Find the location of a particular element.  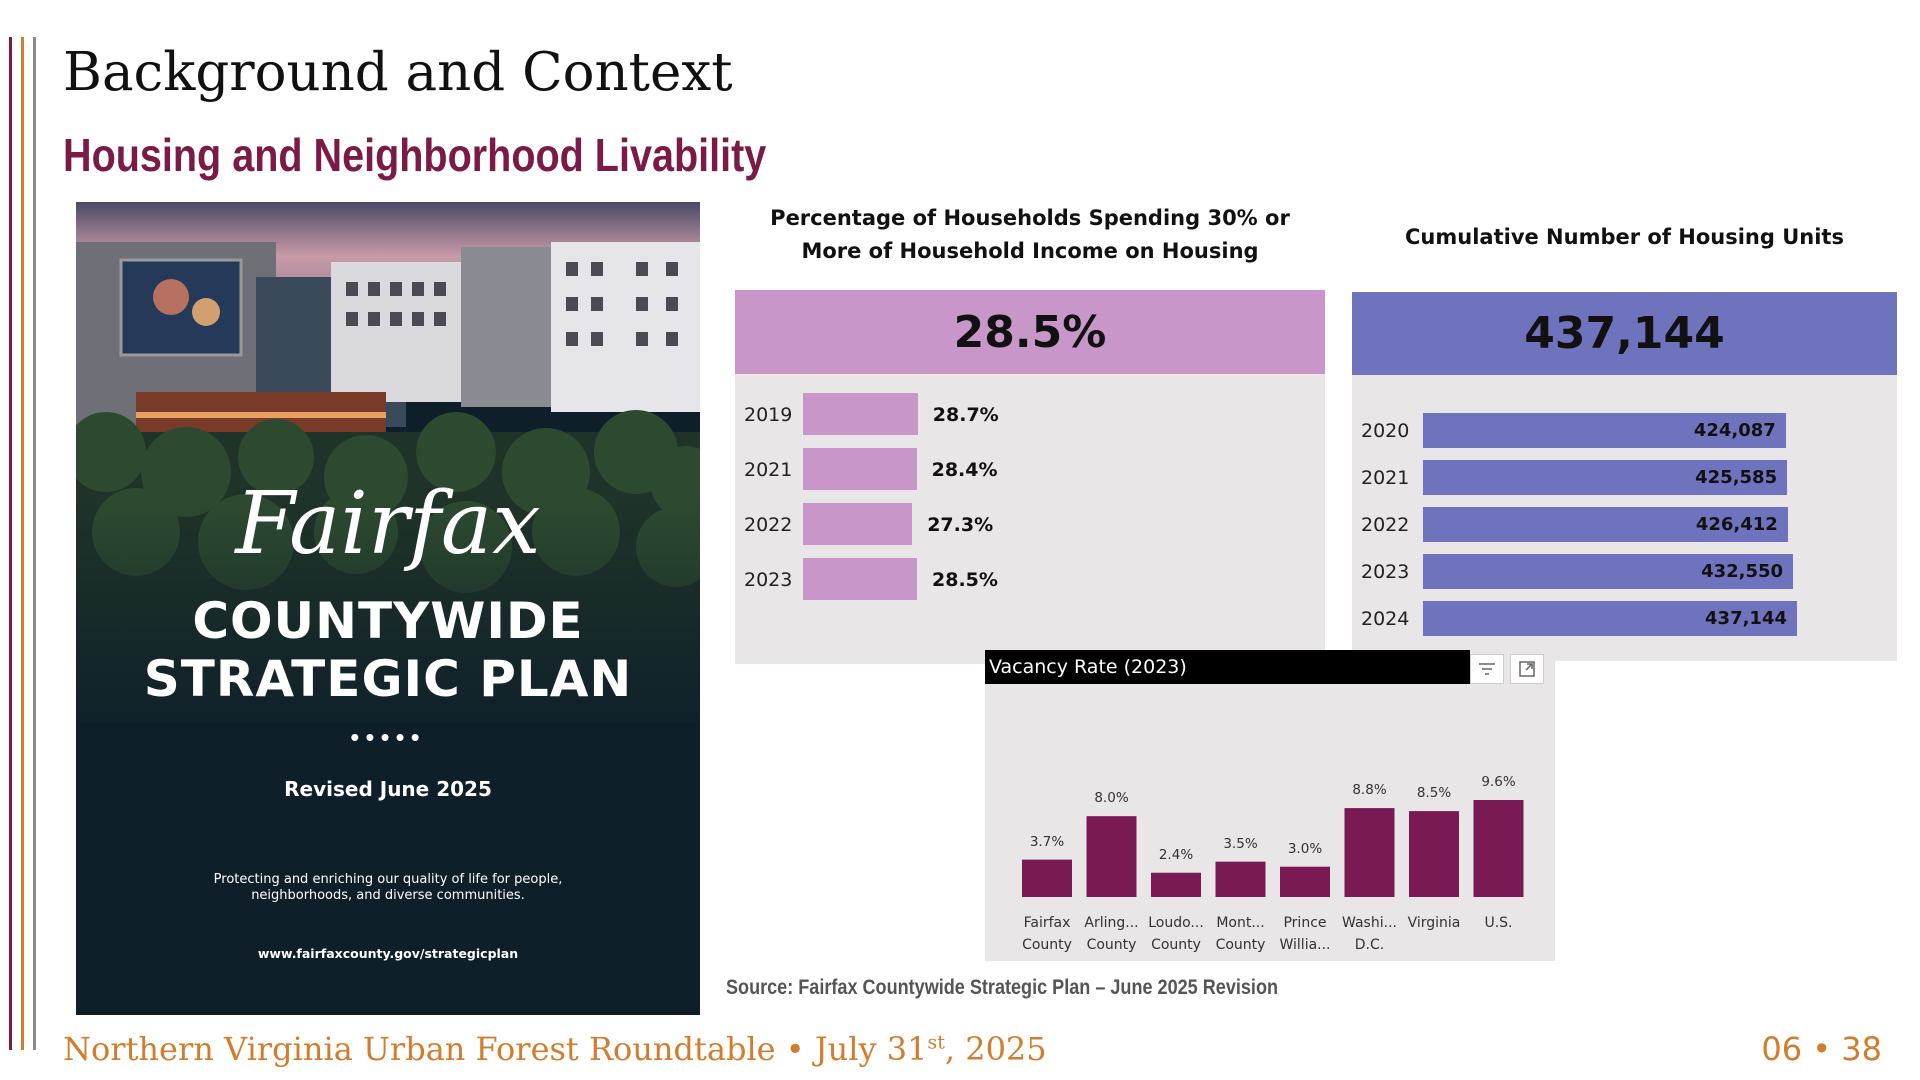

cost-burden-year-label: 2019 is located at coordinates (768, 415).